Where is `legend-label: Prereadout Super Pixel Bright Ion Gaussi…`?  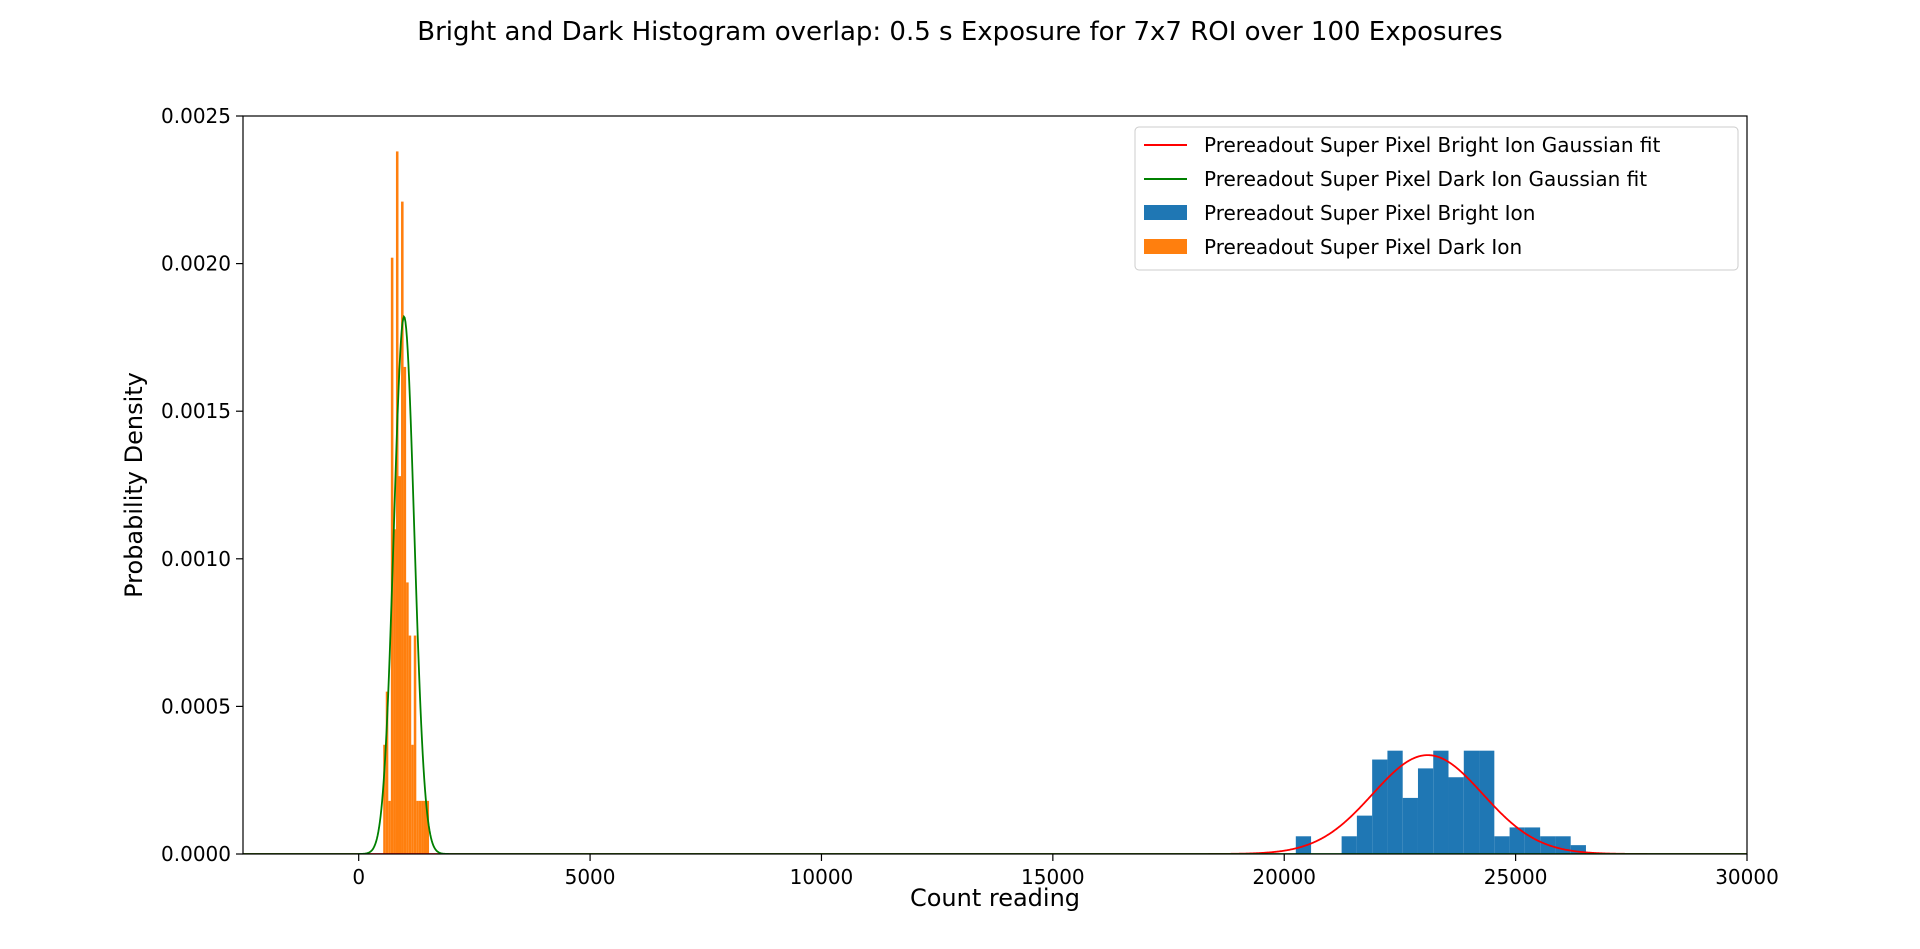 legend-label: Prereadout Super Pixel Bright Ion Gaussi… is located at coordinates (1432, 145).